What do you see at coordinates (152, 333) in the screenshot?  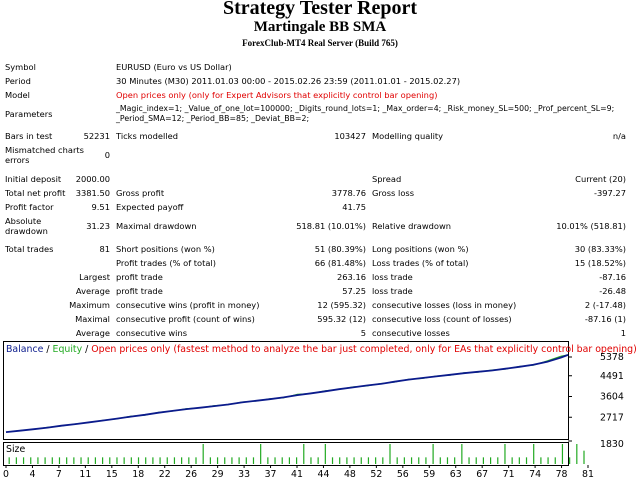 I see `avg-consecutive-wins-label: consecutive wins` at bounding box center [152, 333].